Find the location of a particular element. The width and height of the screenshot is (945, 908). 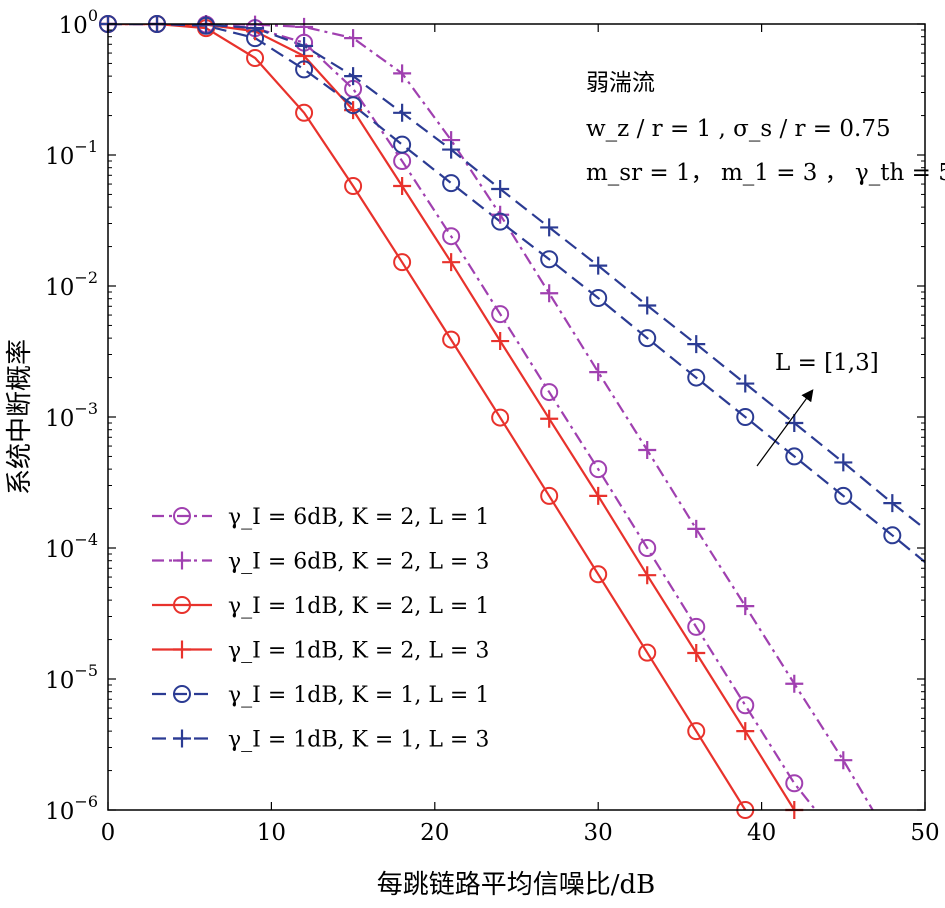

annotation-beam-params: w_z / r = 1 , σ_s / r = 0.75 is located at coordinates (738, 129).